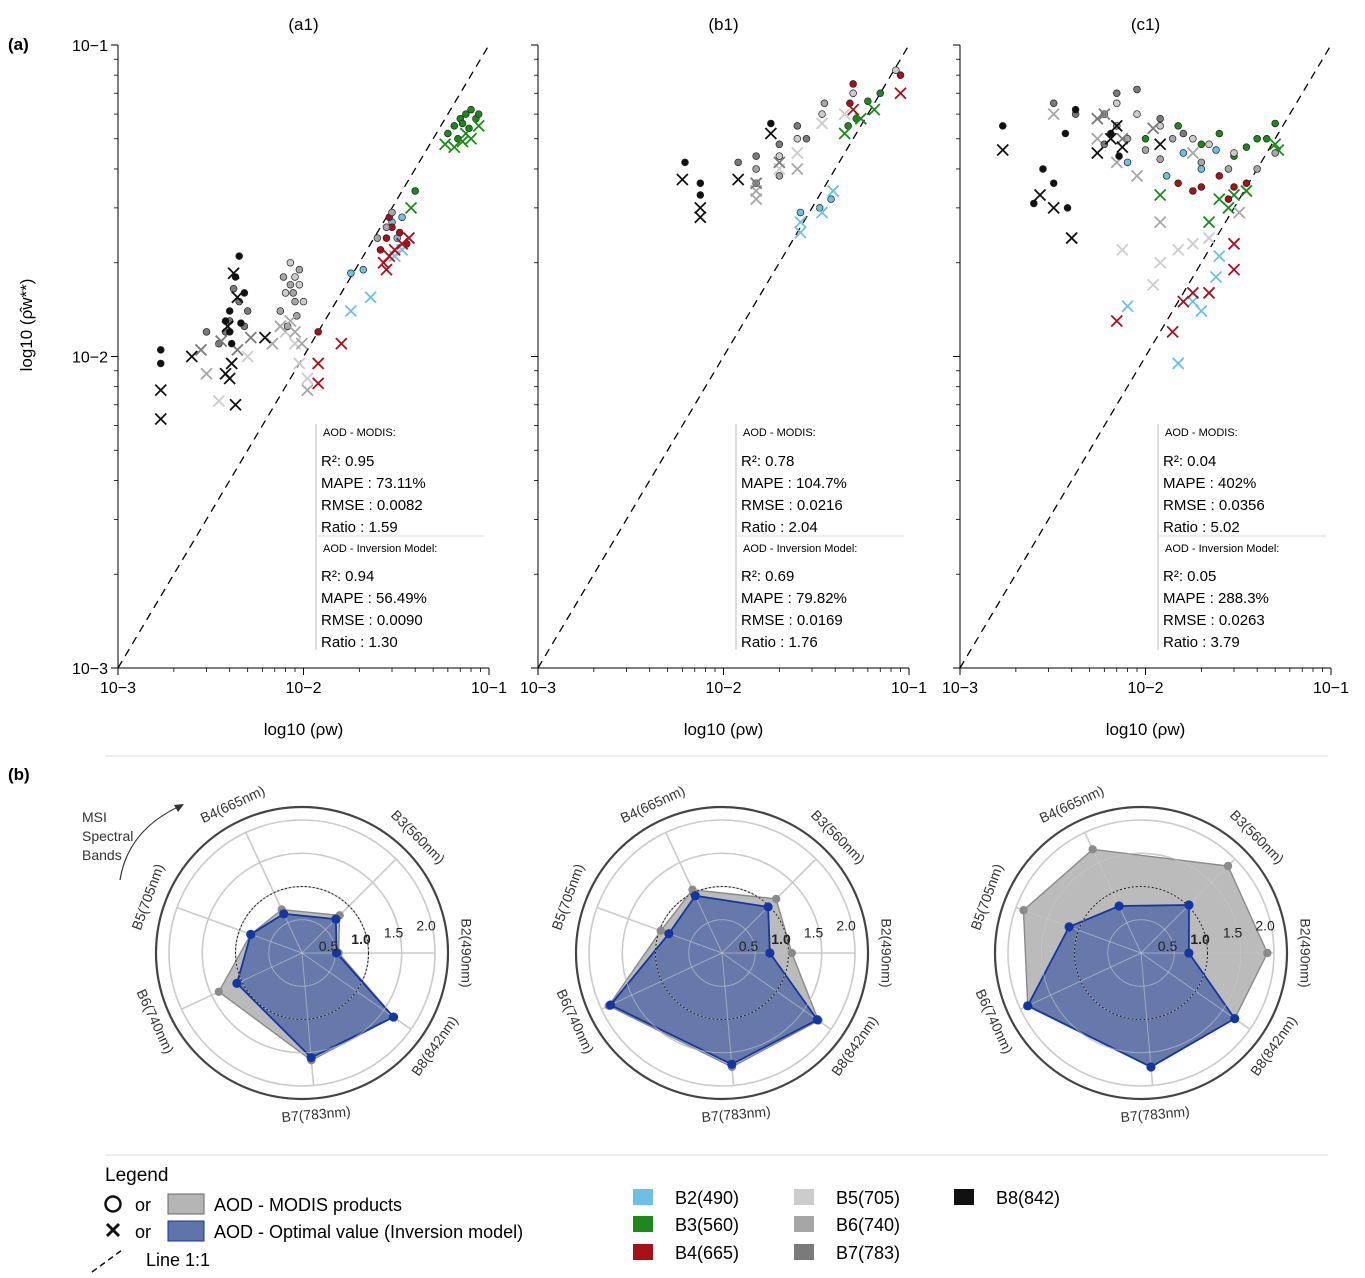 The height and width of the screenshot is (1278, 1365). What do you see at coordinates (26, 325) in the screenshot?
I see `y-axis-label: log10 (ρ̂w**)` at bounding box center [26, 325].